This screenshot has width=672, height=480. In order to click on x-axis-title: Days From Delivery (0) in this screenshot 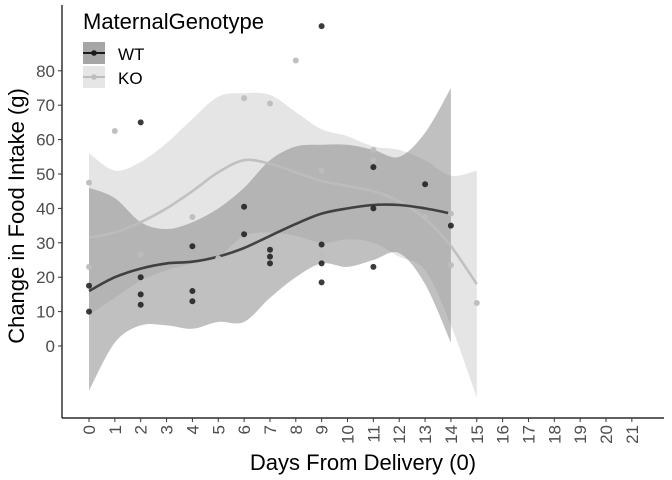, I will do `click(363, 462)`.